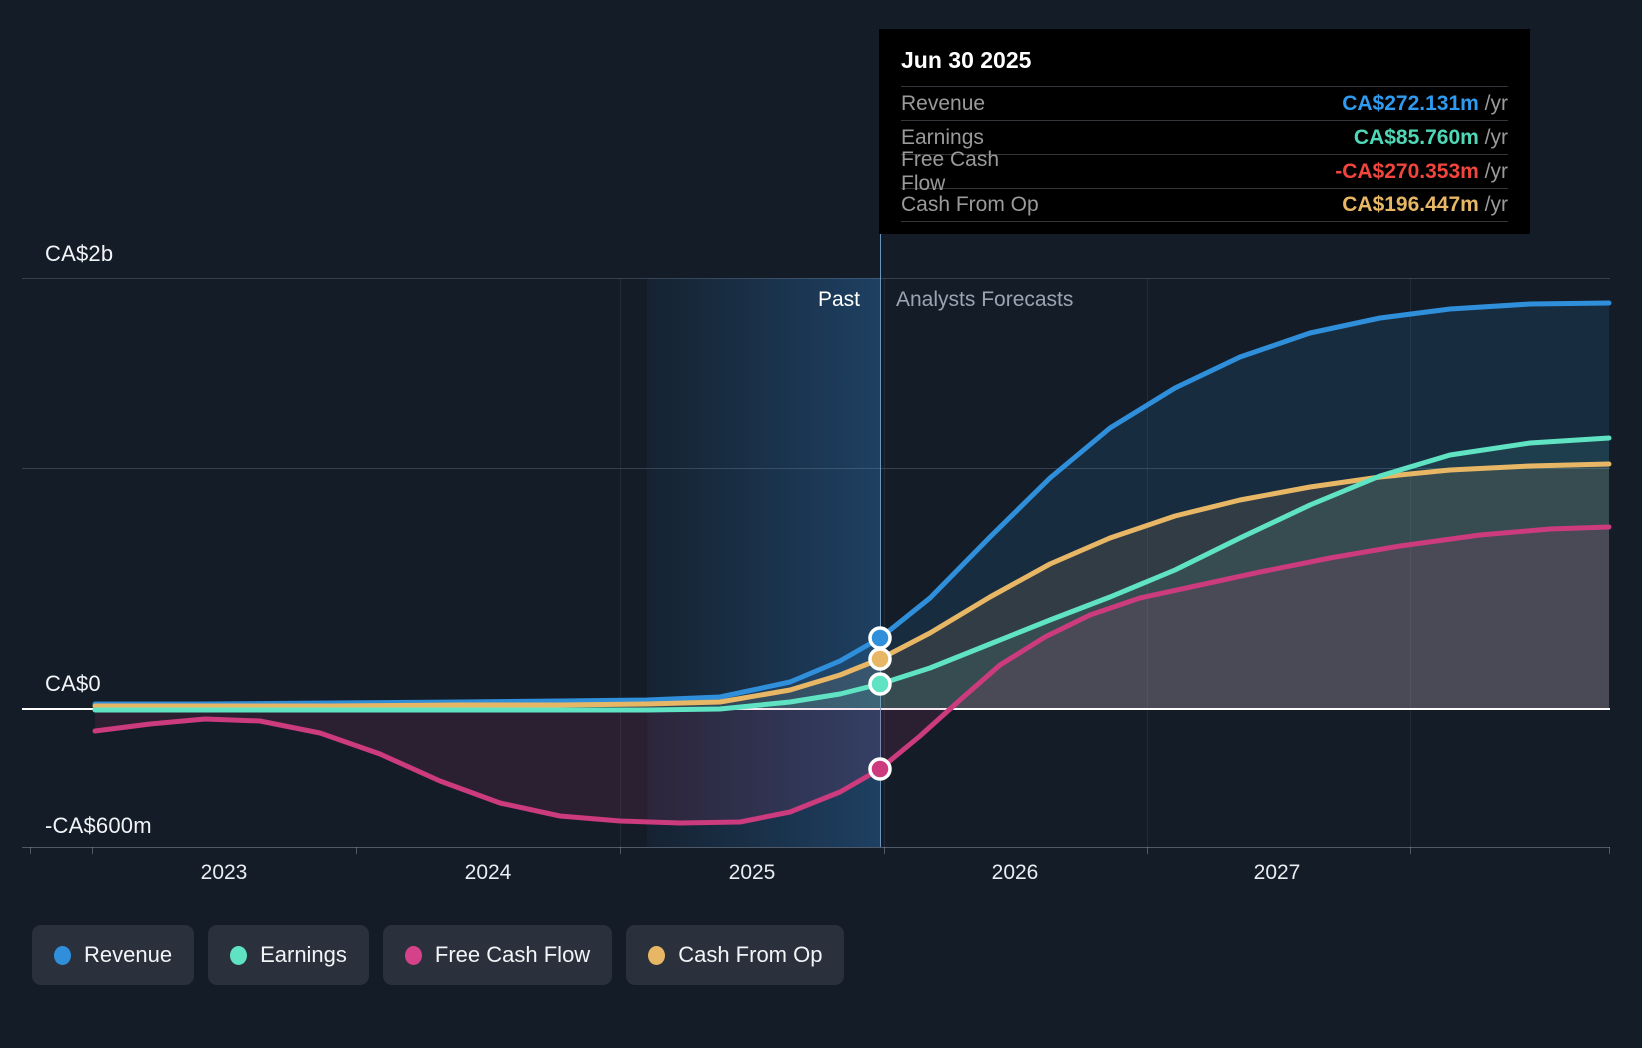 The height and width of the screenshot is (1048, 1642). I want to click on tooltip-metric-label: Earnings, so click(942, 137).